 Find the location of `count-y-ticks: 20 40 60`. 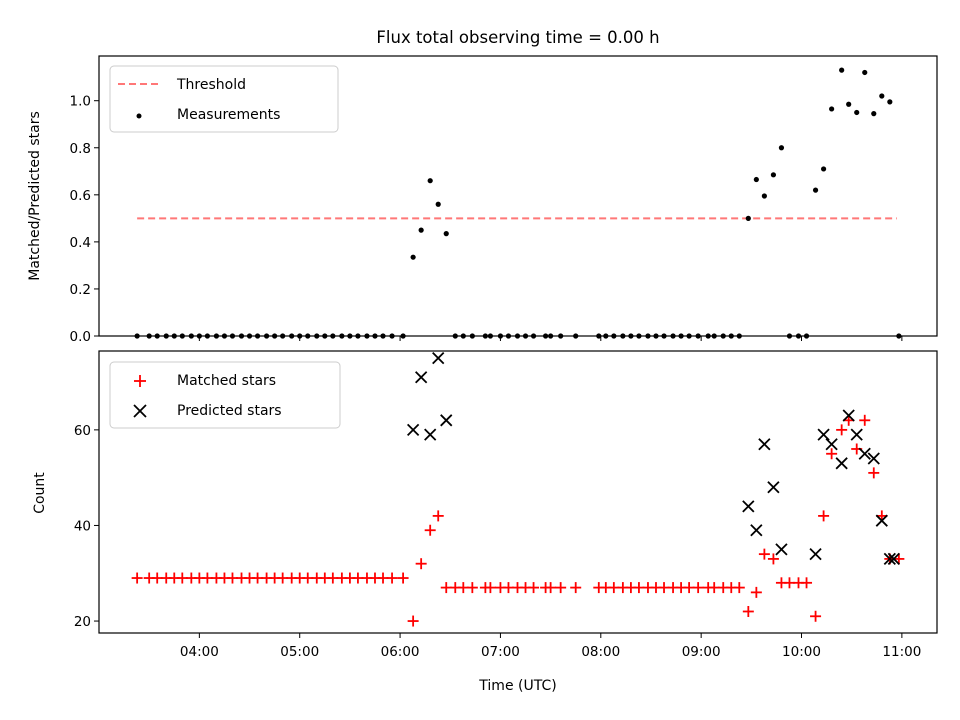

count-y-ticks: 20 40 60 is located at coordinates (86, 526).